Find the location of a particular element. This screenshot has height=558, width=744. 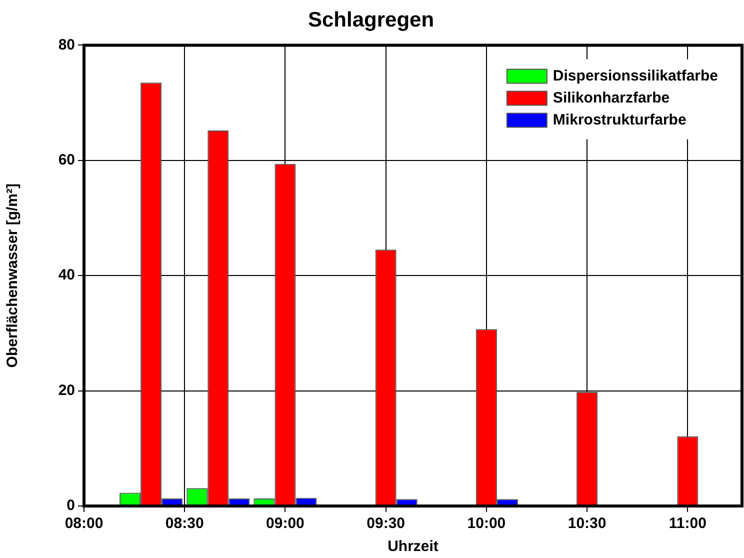

x-tick-label: 10:30 is located at coordinates (587, 523).